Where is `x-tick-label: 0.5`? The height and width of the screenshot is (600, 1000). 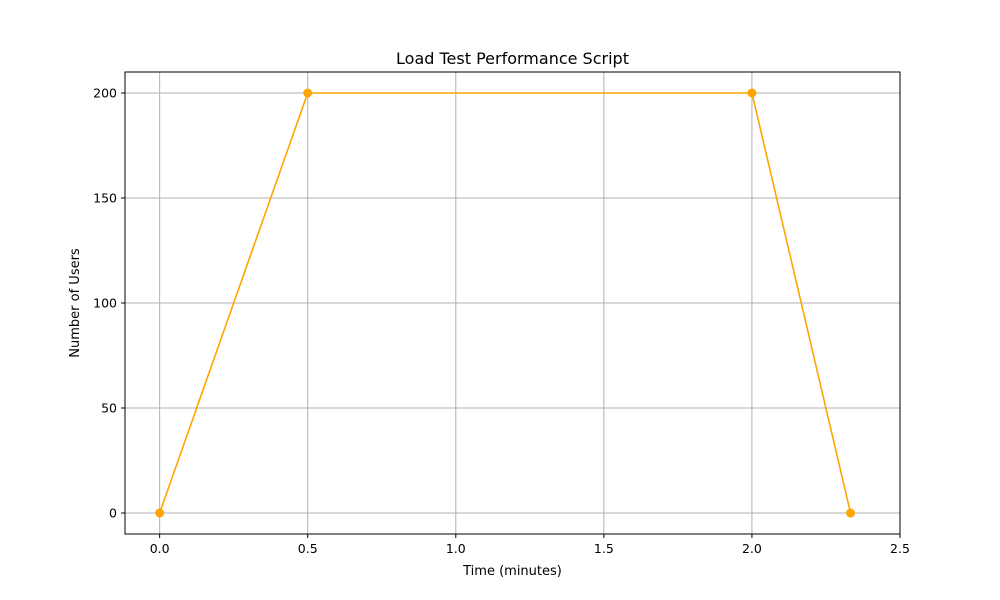 x-tick-label: 0.5 is located at coordinates (308, 548).